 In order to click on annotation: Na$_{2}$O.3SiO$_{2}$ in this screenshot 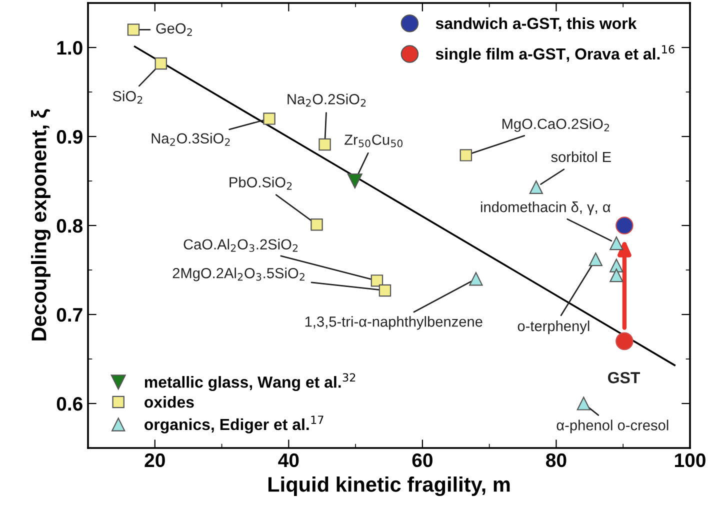, I will do `click(191, 139)`.